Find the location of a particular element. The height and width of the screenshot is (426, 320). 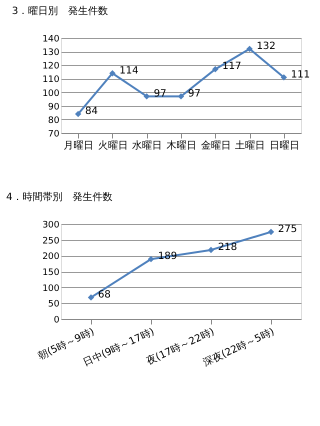

x-tick-label: 月曜日 is located at coordinates (79, 146).